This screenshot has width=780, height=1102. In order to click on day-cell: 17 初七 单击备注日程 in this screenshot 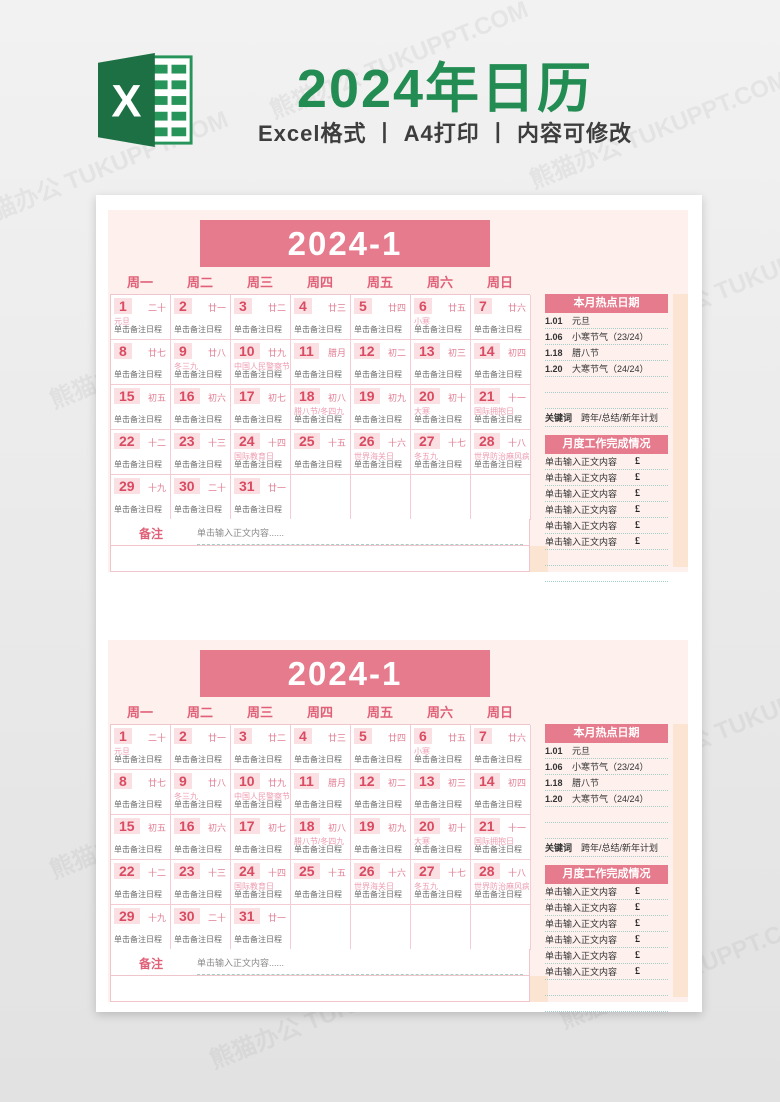, I will do `click(261, 837)`.